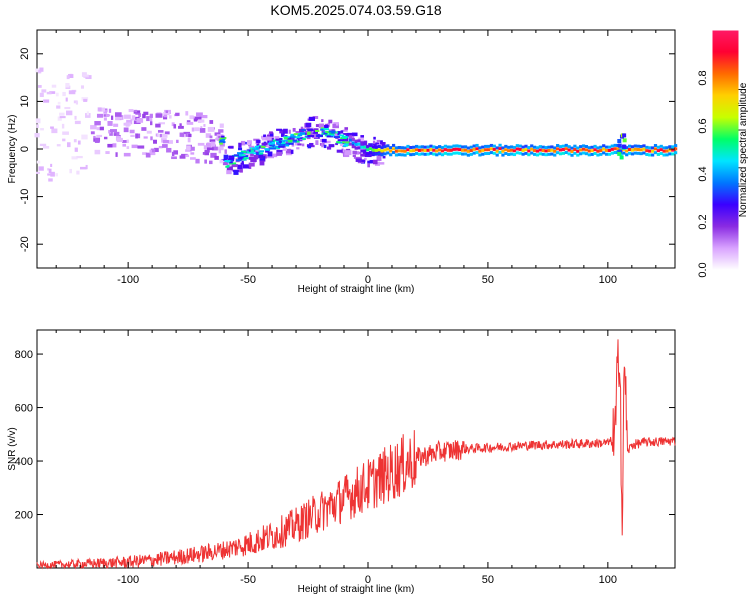 The width and height of the screenshot is (750, 600). I want to click on colorbar-tick-label: 0.4, so click(703, 173).